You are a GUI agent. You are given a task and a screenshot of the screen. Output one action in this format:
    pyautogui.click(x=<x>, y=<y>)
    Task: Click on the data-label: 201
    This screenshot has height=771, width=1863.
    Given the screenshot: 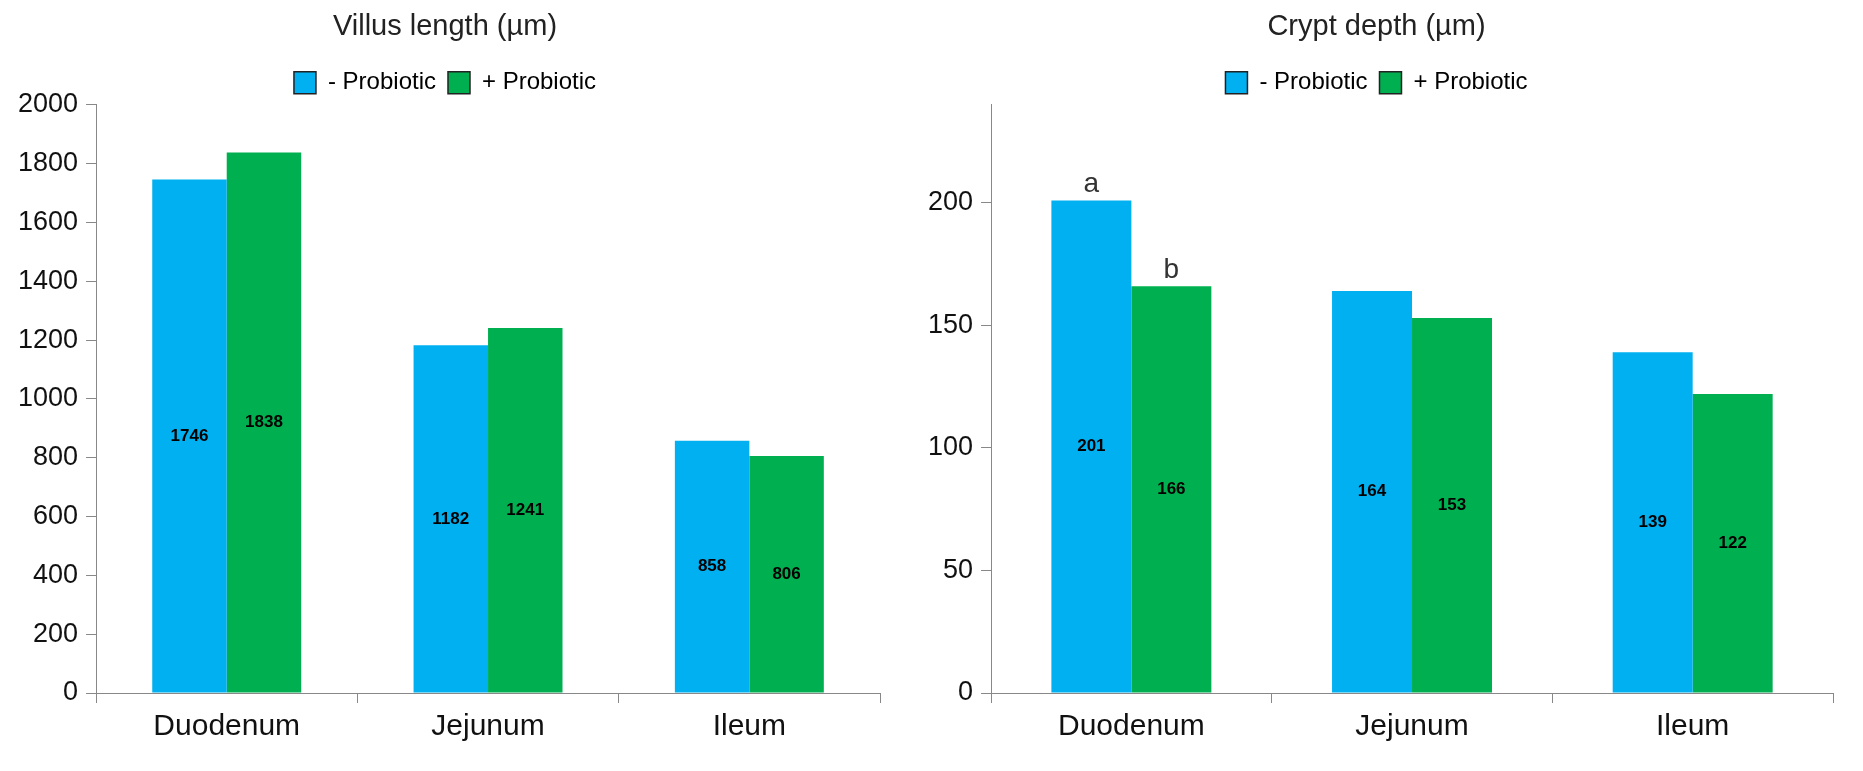 What is the action you would take?
    pyautogui.click(x=1091, y=446)
    